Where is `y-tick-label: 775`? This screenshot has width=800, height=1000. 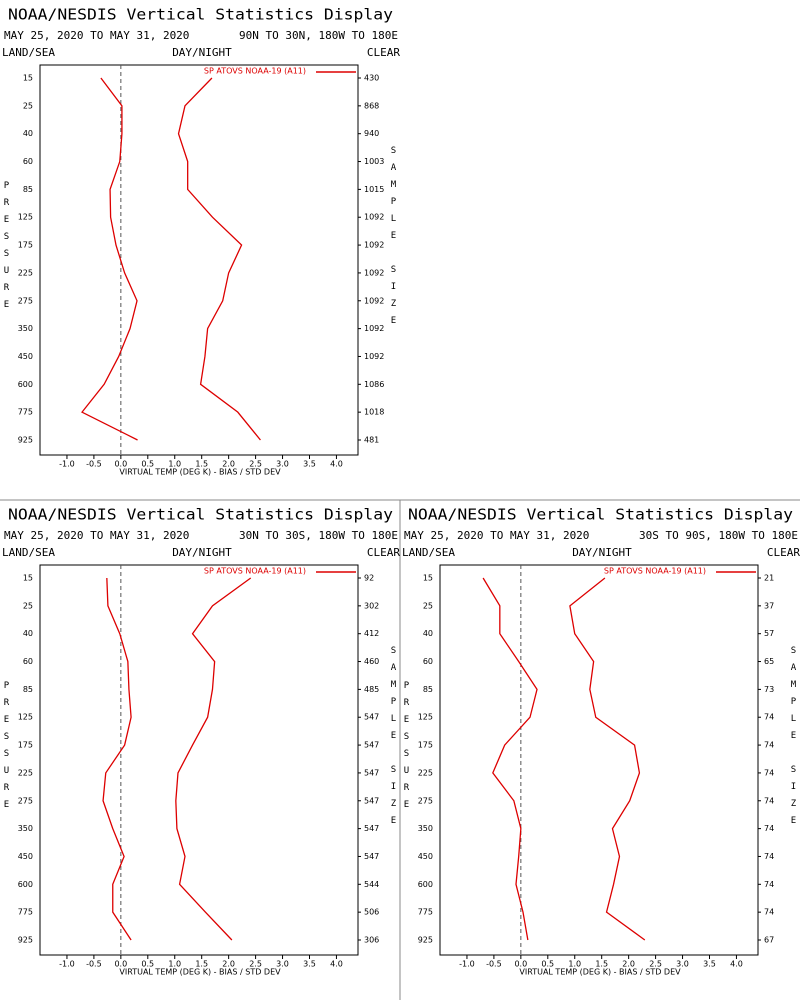
y-tick-label: 775 is located at coordinates (425, 912).